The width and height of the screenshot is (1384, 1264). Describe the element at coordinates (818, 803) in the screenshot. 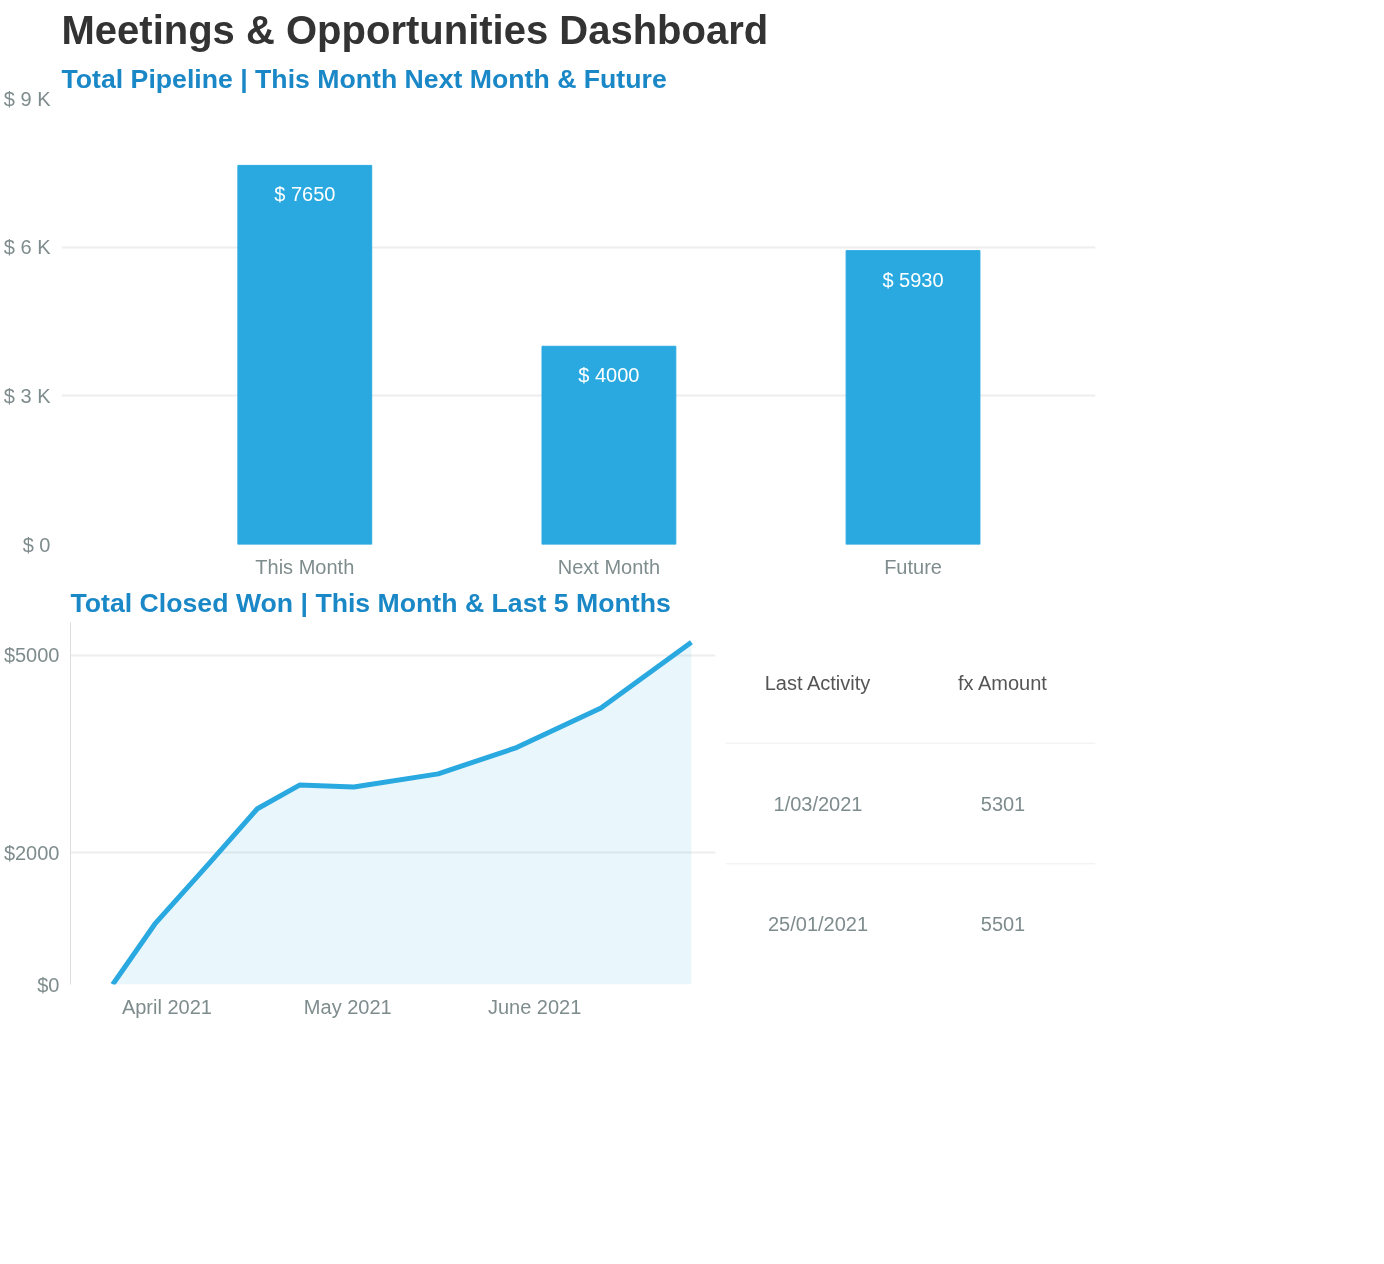

I see `text: 1/03/2021` at that location.